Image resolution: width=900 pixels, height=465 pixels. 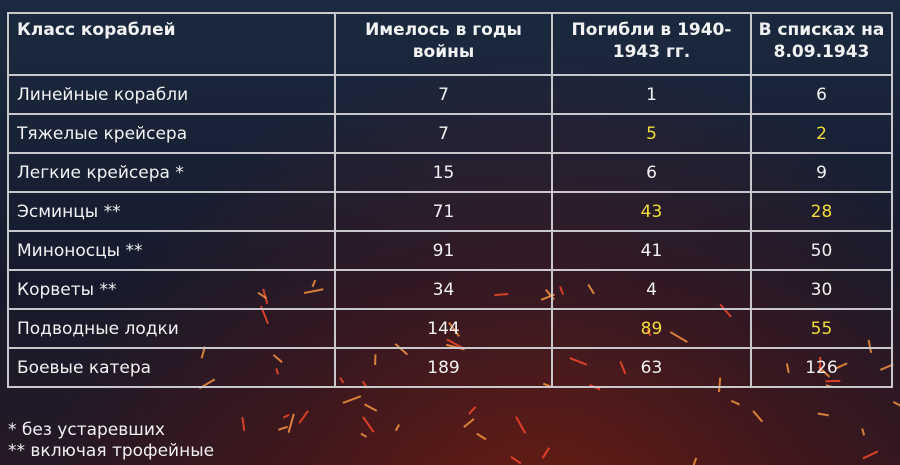 What do you see at coordinates (821, 289) in the screenshot?
I see `table-cell: 30` at bounding box center [821, 289].